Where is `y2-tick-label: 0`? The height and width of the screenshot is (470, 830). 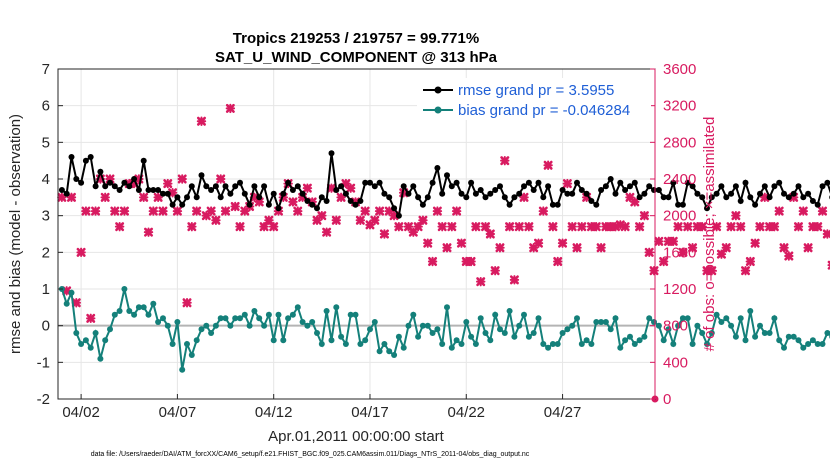 y2-tick-label: 0 is located at coordinates (667, 399).